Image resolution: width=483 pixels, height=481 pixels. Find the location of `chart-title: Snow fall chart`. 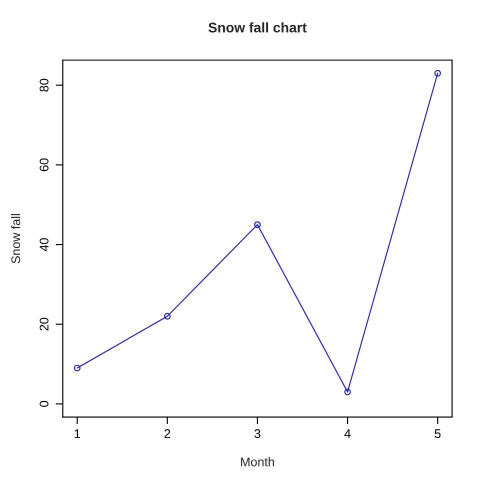

chart-title: Snow fall chart is located at coordinates (257, 27).